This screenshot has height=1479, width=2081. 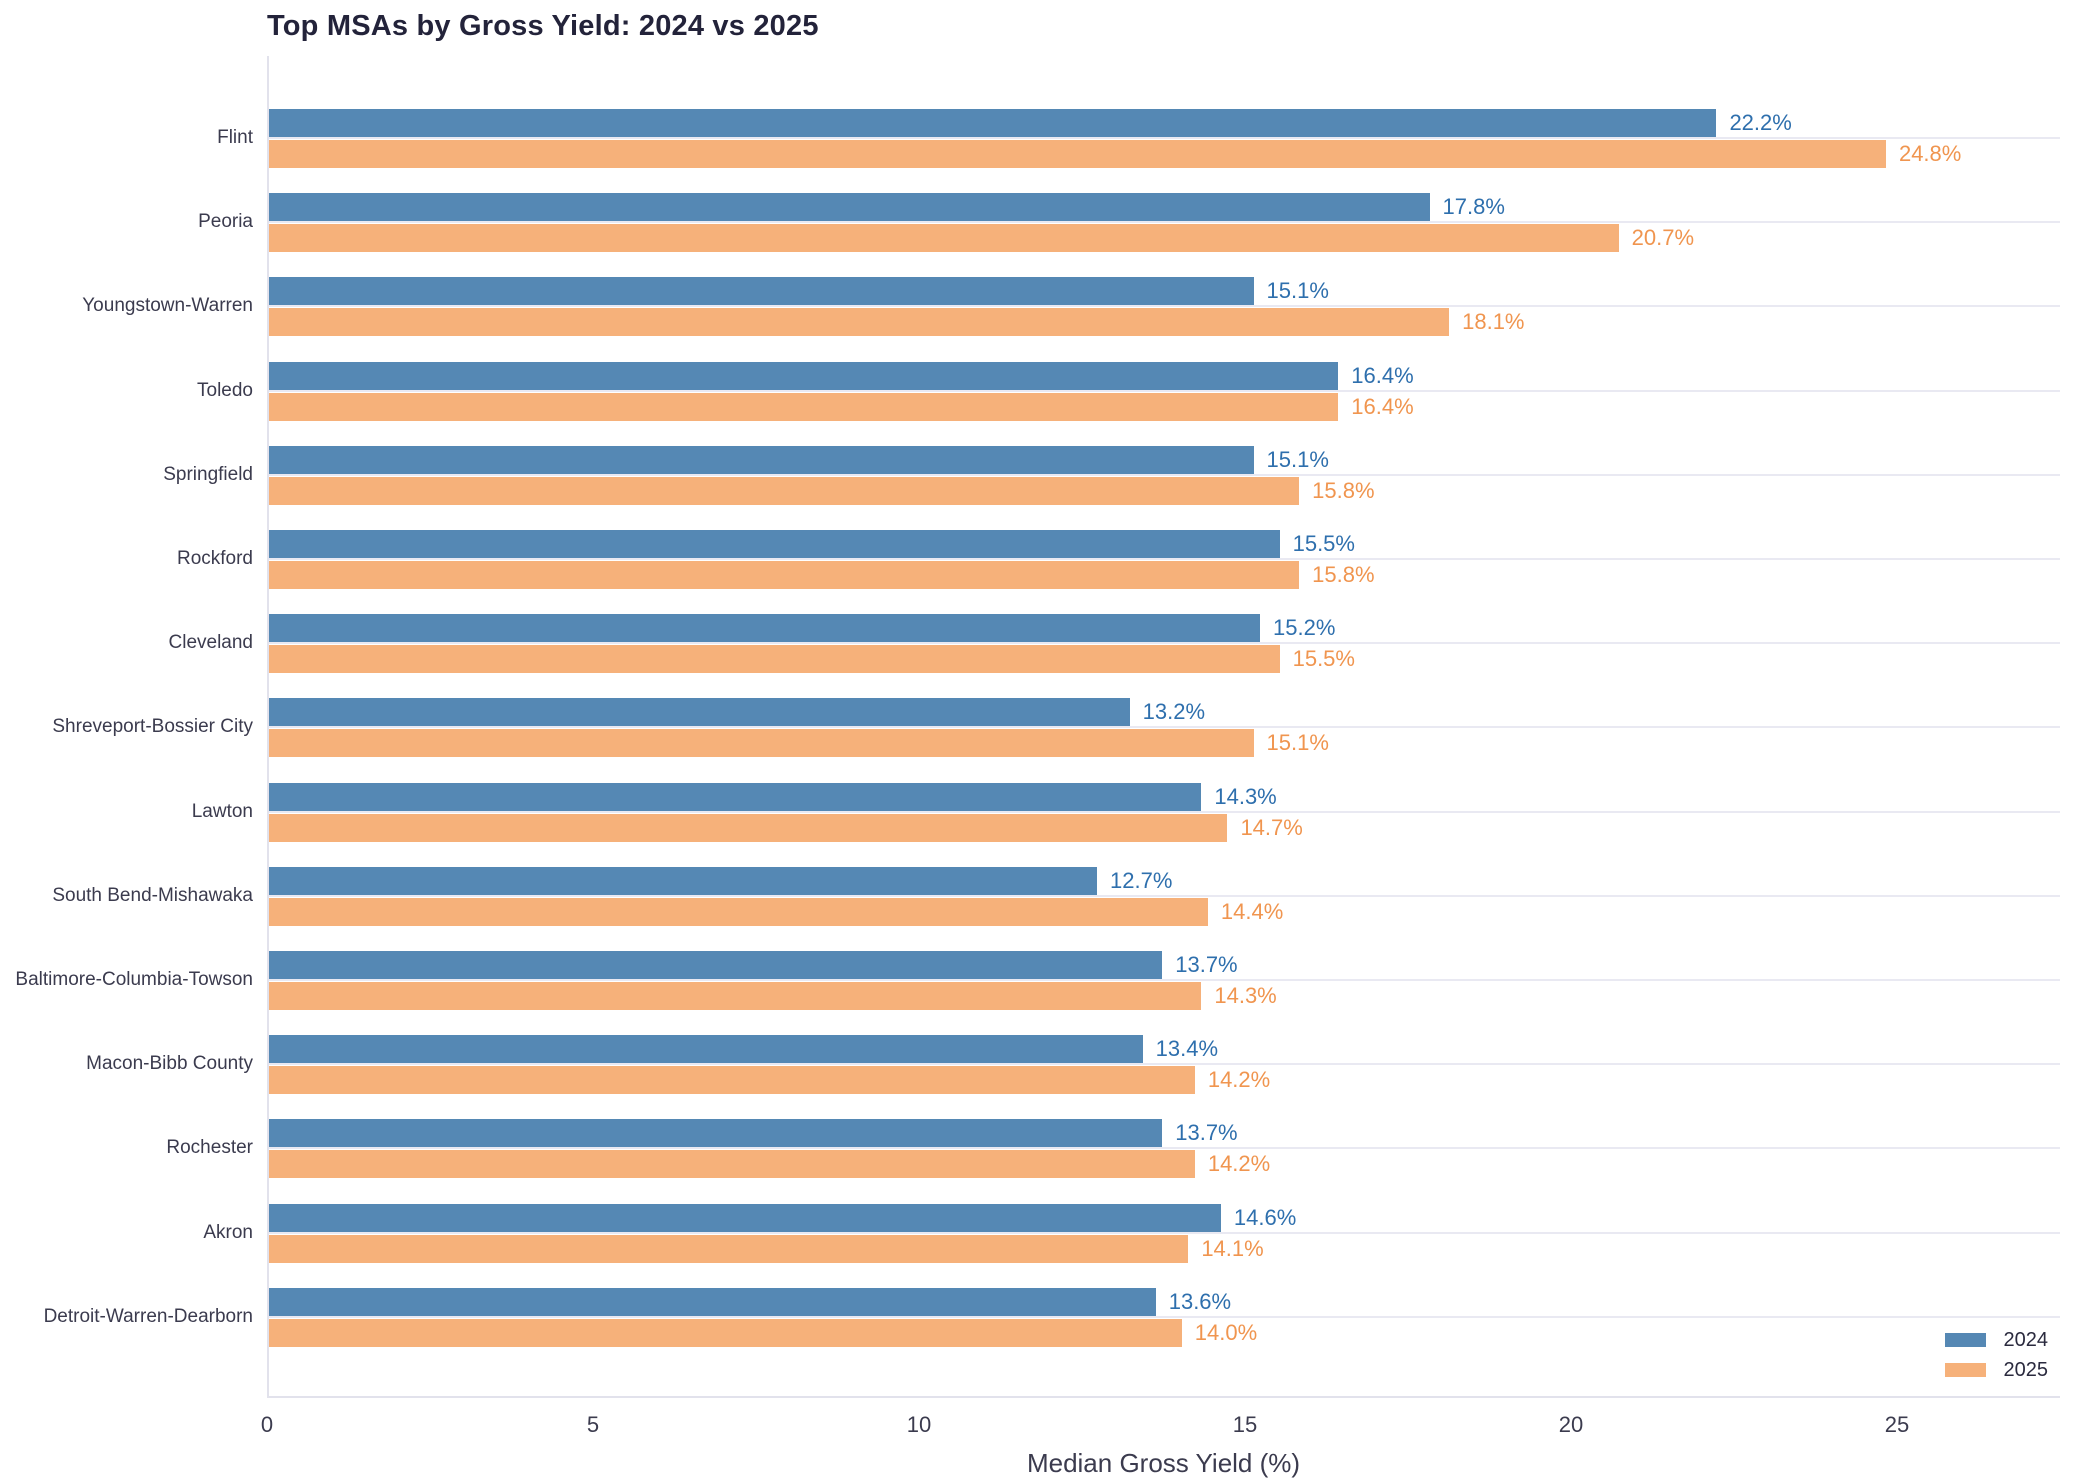 What do you see at coordinates (222, 811) in the screenshot?
I see `category-label: Lawton` at bounding box center [222, 811].